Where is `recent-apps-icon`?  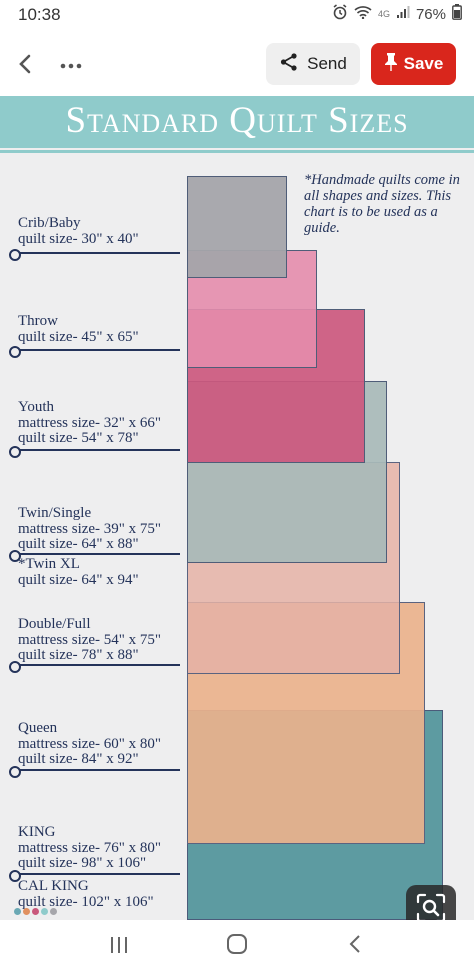 recent-apps-icon is located at coordinates (119, 947).